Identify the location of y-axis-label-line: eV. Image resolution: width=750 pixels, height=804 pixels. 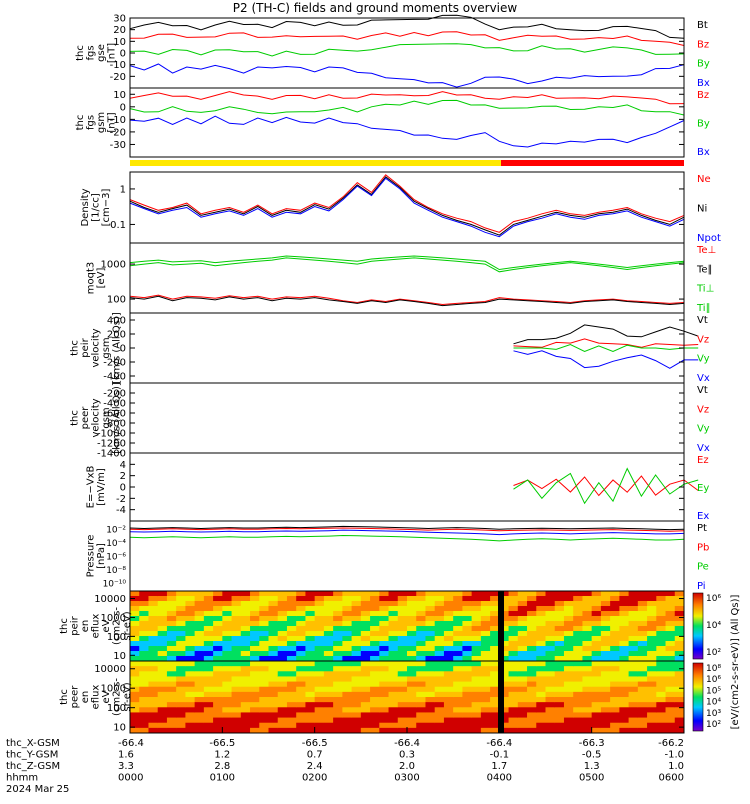
(106, 696).